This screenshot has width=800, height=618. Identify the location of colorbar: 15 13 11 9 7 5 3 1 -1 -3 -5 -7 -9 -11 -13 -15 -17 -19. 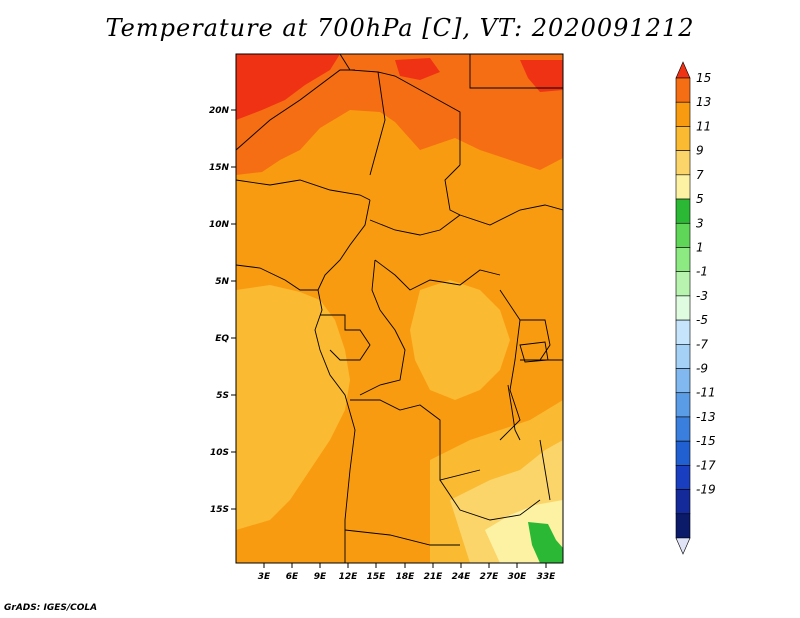
(695, 308).